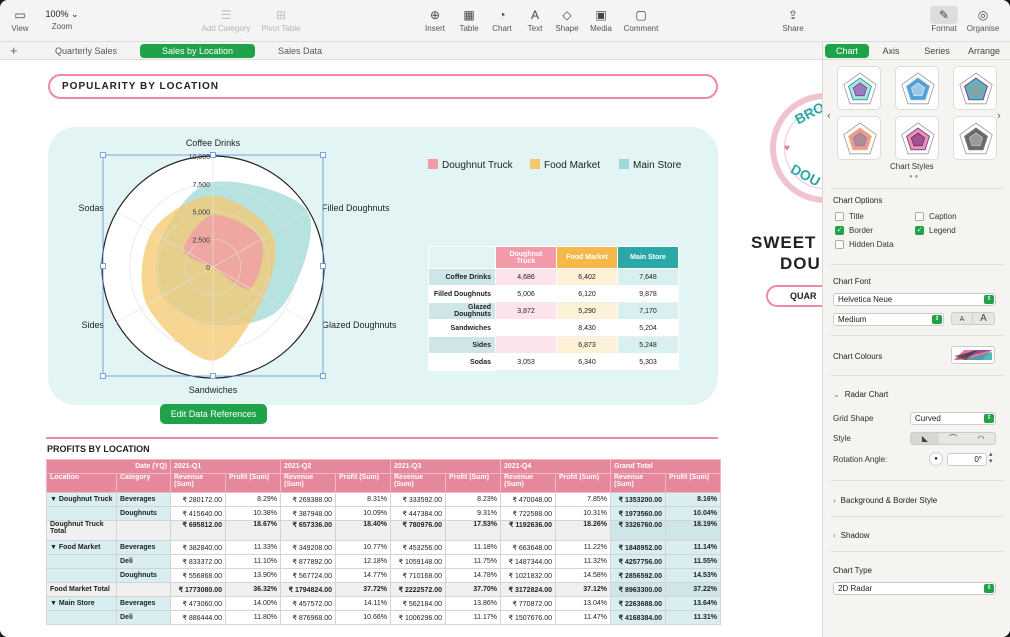 This screenshot has height=637, width=1010. What do you see at coordinates (418, 589) in the screenshot?
I see `revenue-cell: ₹ 2222572.00` at bounding box center [418, 589].